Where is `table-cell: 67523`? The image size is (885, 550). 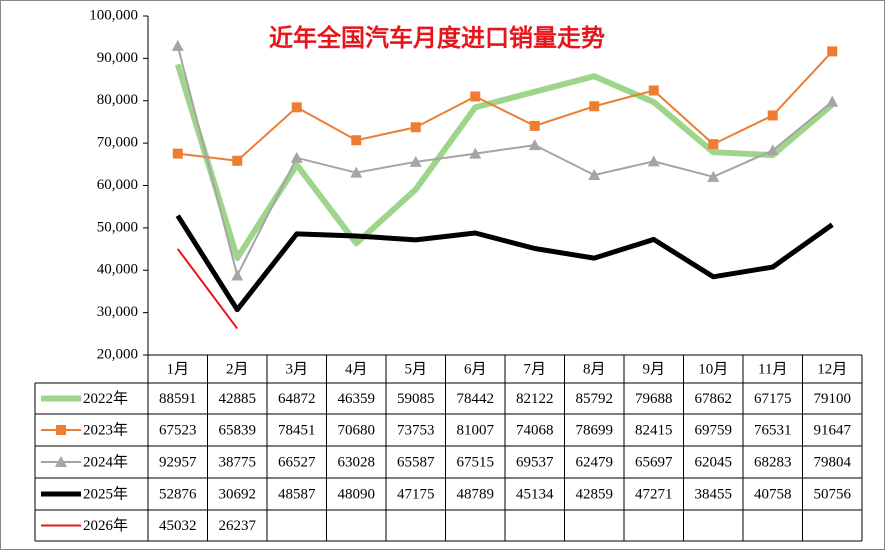
table-cell: 67523 is located at coordinates (178, 430).